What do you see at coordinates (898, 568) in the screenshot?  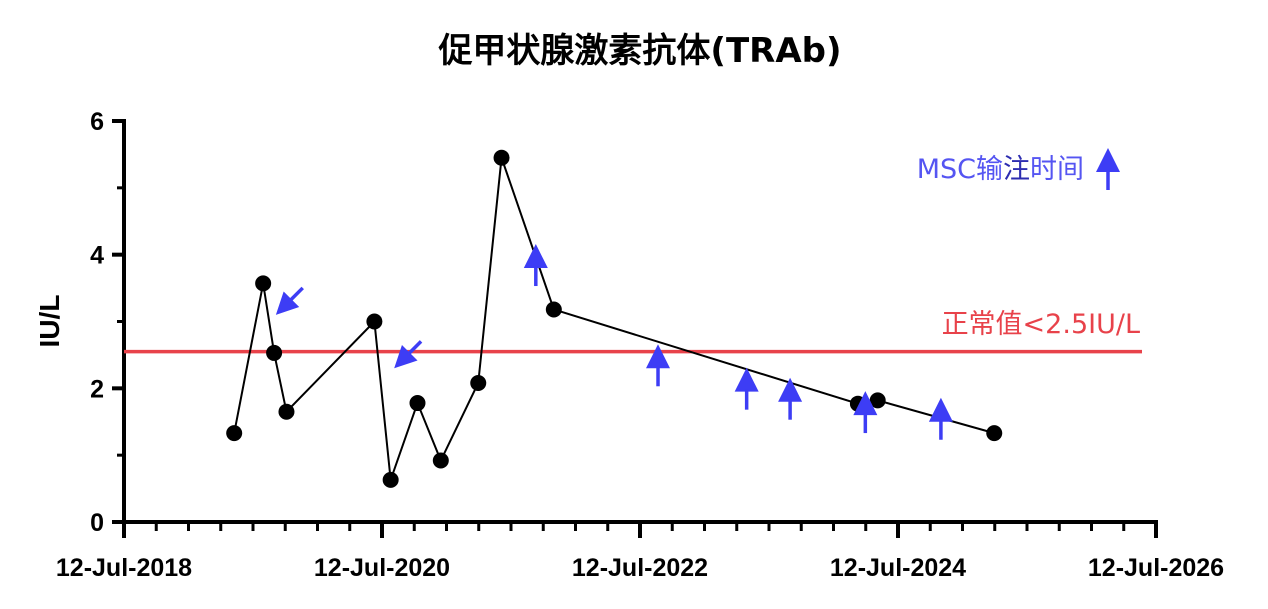 I see `x-tick-label: 12-Jul-2024` at bounding box center [898, 568].